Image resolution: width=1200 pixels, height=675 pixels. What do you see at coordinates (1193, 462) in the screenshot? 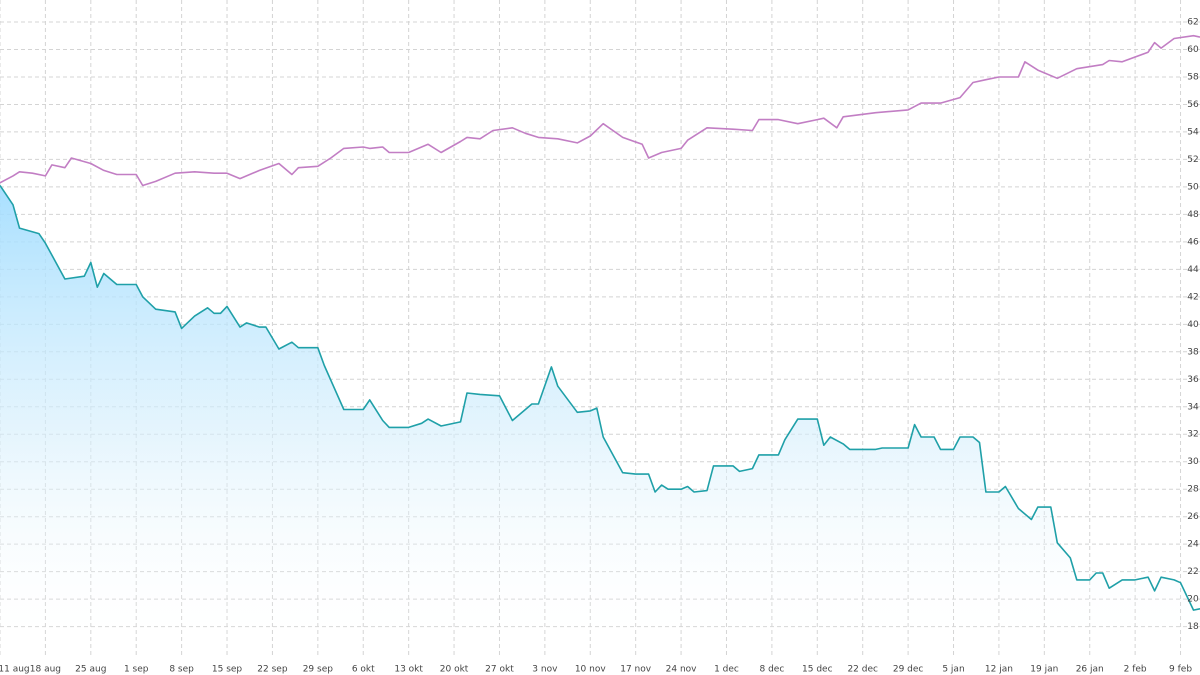
I see `y-tick-label: 30` at bounding box center [1193, 462].